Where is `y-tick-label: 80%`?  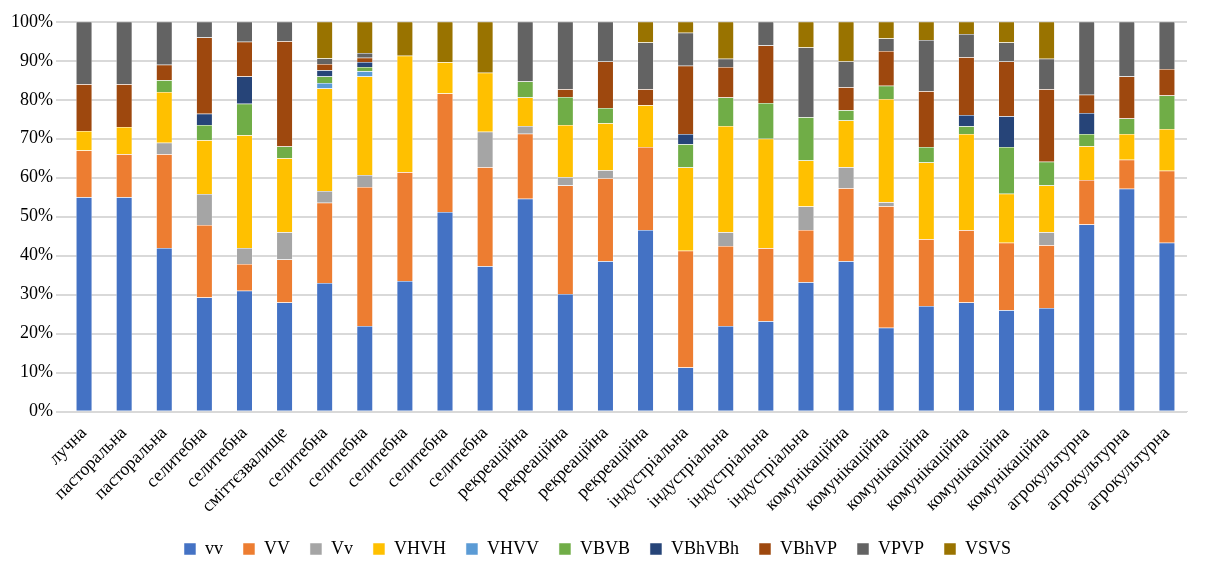
y-tick-label: 80% is located at coordinates (36, 98).